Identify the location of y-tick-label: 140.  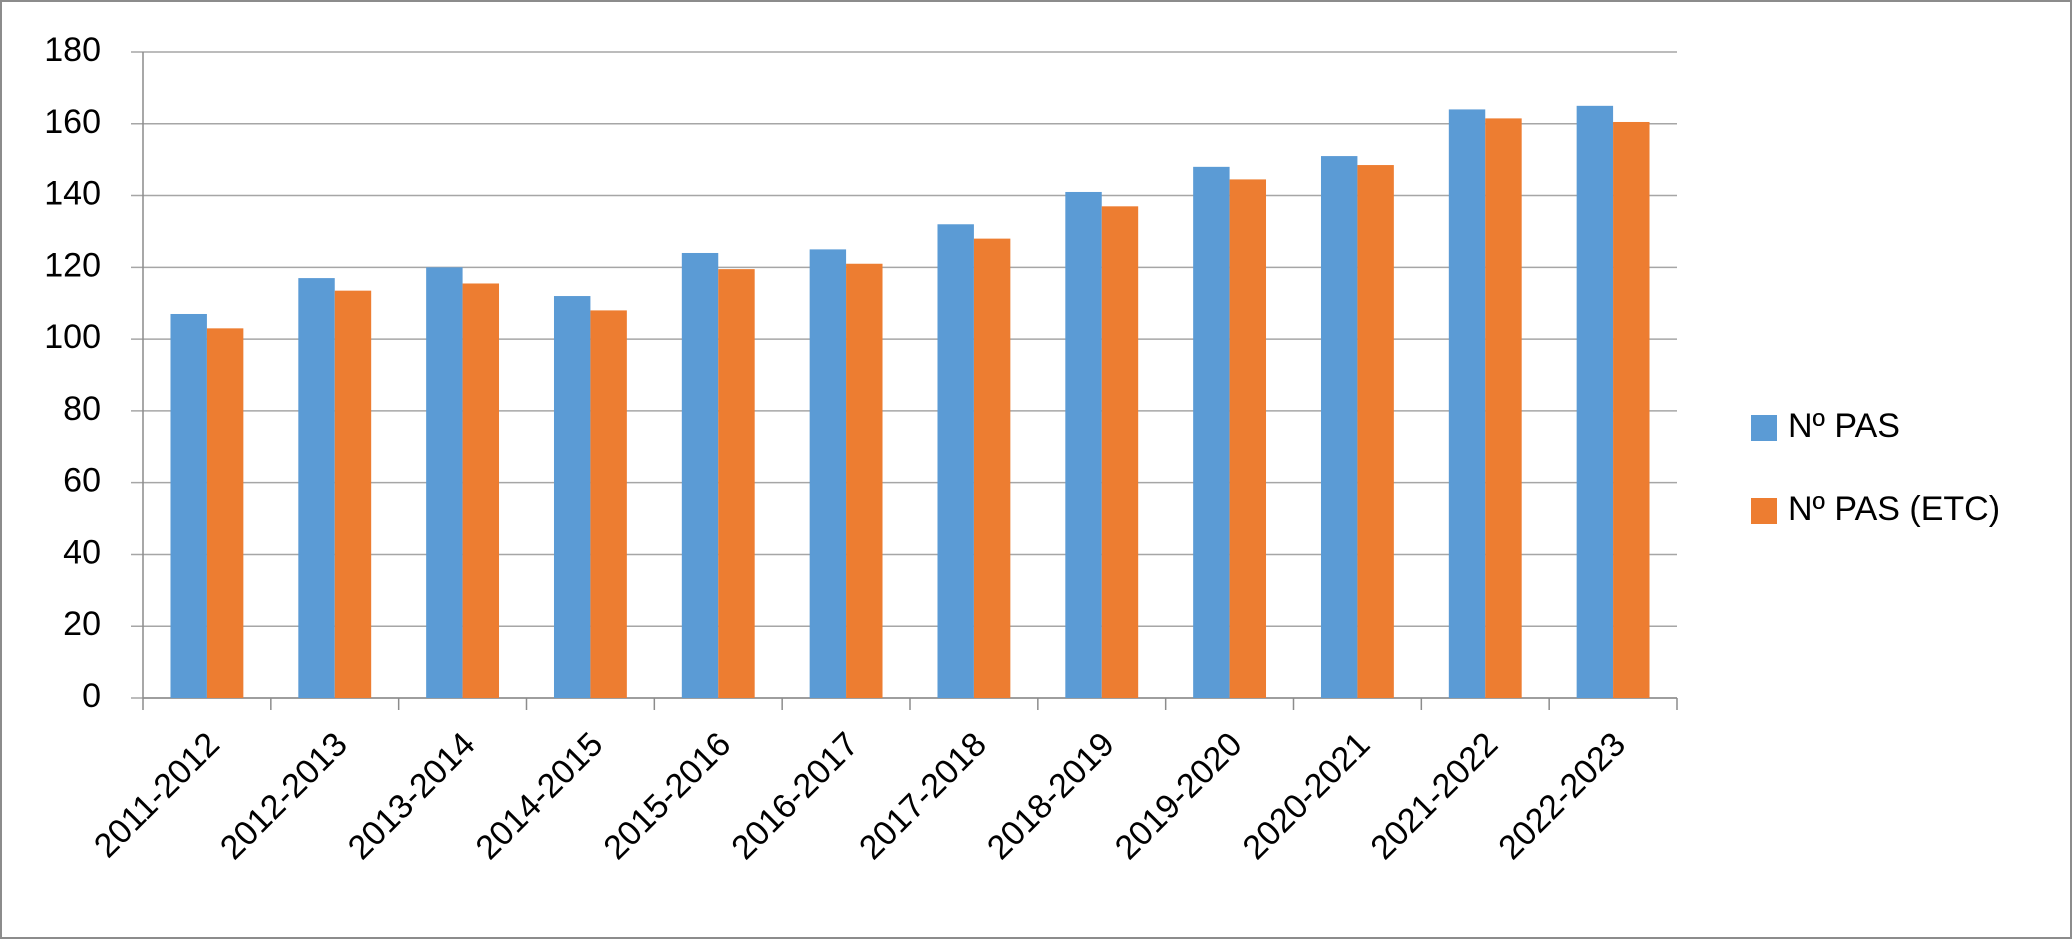
(72, 194).